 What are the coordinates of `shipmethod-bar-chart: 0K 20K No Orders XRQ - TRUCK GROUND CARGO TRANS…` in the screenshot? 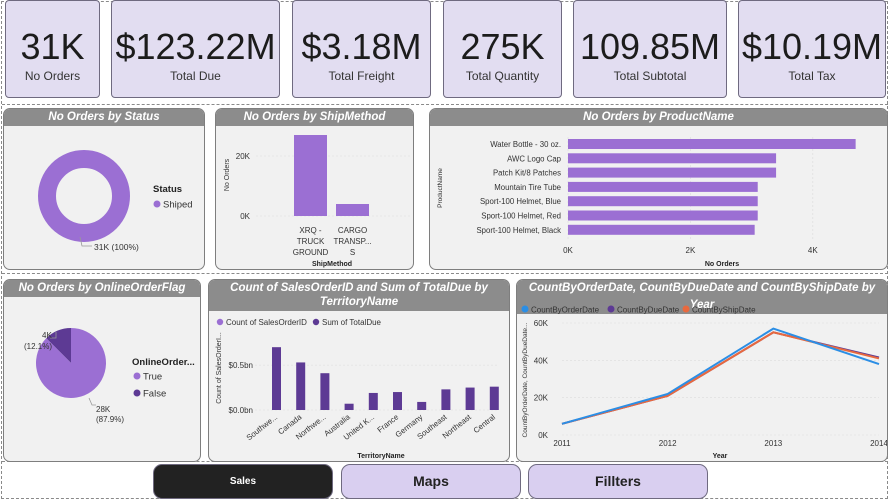 It's located at (317, 201).